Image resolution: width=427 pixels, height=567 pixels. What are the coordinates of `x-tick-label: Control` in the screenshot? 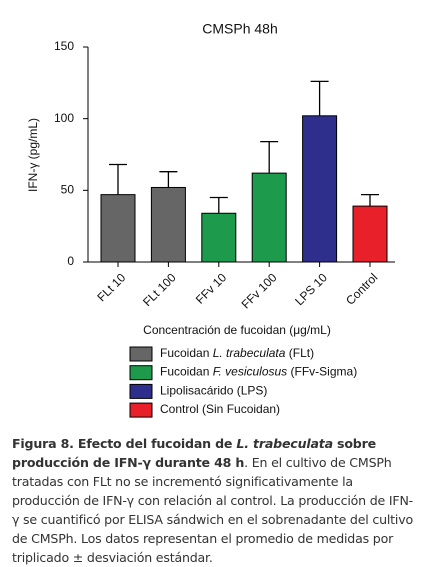 It's located at (361, 288).